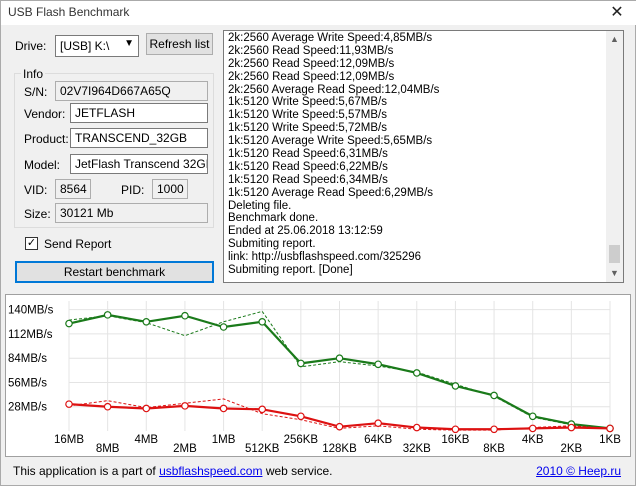 This screenshot has height=486, width=636. What do you see at coordinates (31, 46) in the screenshot?
I see `drive-label: Drive:` at bounding box center [31, 46].